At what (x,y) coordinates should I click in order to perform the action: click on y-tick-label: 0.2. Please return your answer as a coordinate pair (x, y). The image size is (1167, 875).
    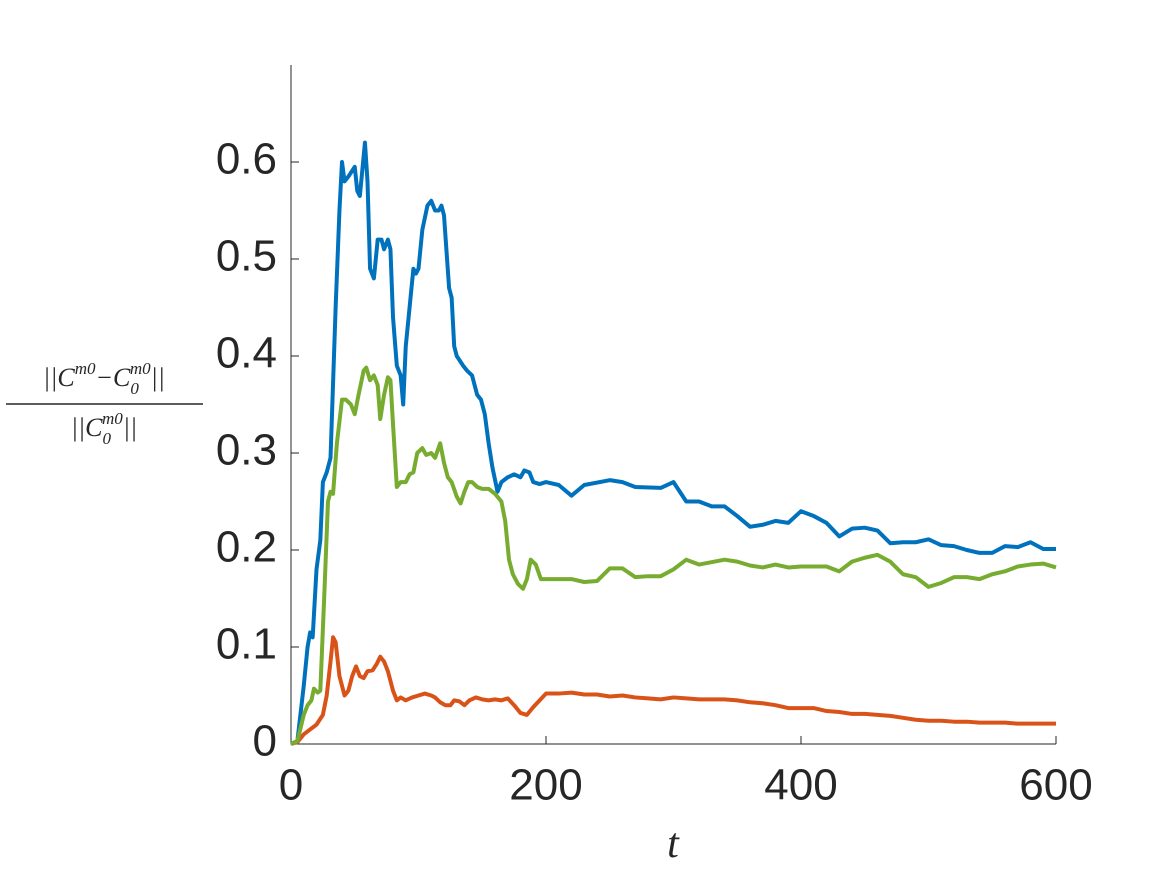
    Looking at the image, I should click on (246, 547).